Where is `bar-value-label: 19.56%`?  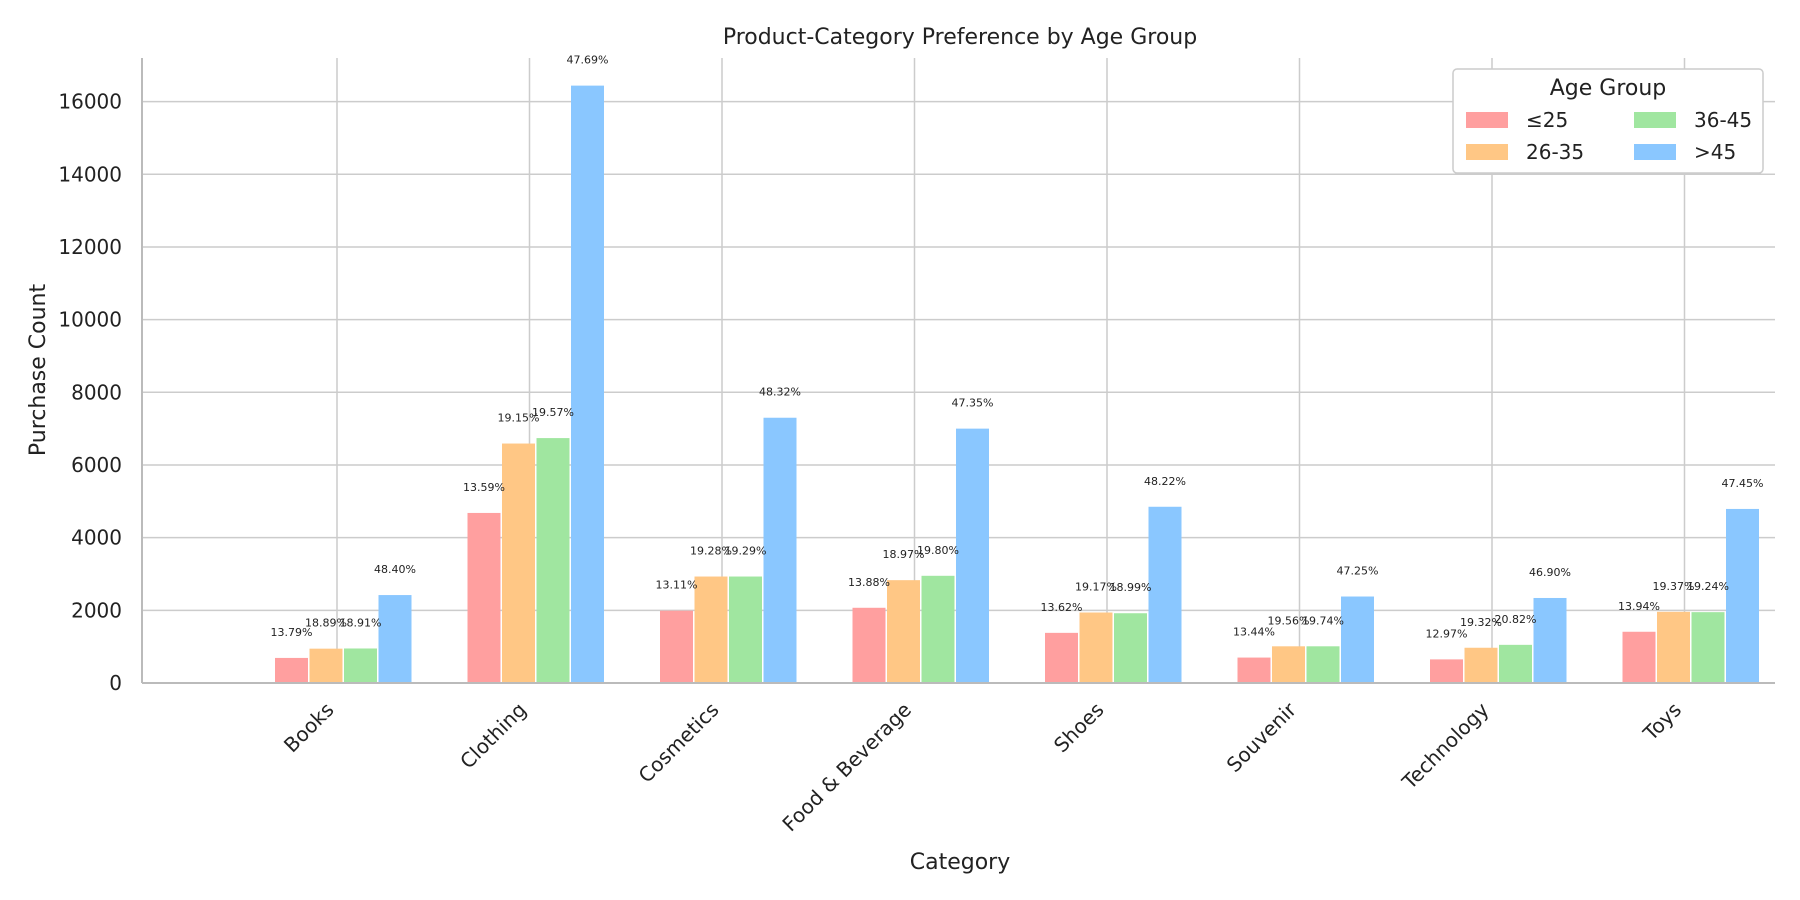 bar-value-label: 19.56% is located at coordinates (1289, 620).